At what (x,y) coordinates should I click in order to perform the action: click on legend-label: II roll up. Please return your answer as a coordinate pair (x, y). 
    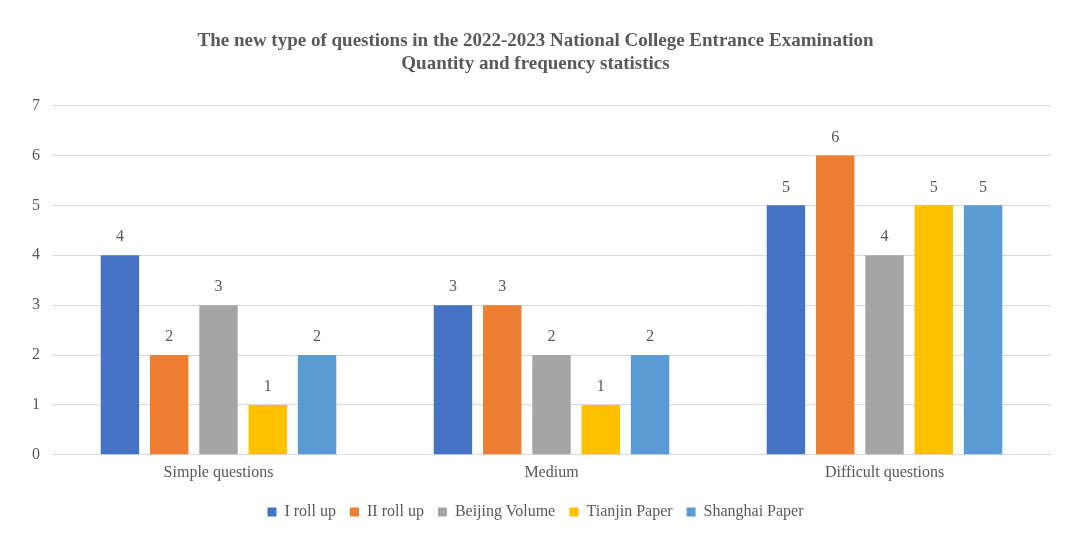
    Looking at the image, I should click on (395, 511).